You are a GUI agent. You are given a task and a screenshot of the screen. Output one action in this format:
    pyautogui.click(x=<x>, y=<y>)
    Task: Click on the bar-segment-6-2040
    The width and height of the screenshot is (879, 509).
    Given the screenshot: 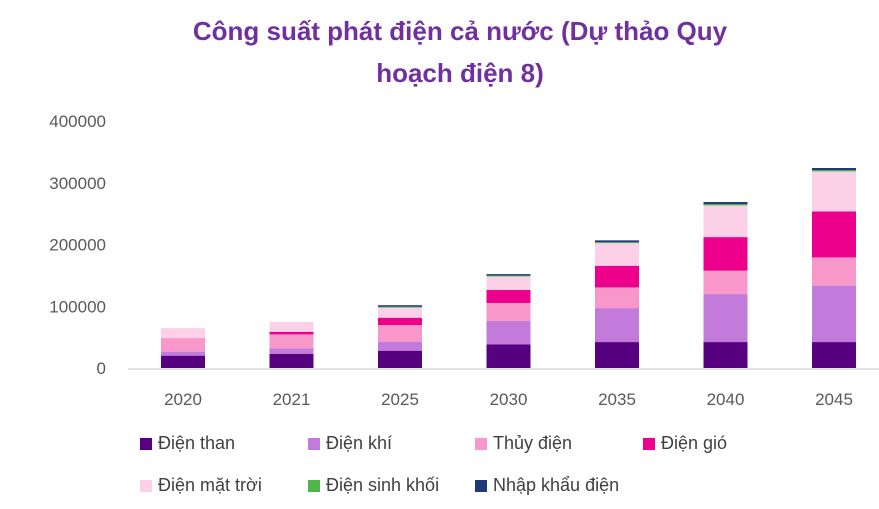 What is the action you would take?
    pyautogui.click(x=725, y=203)
    